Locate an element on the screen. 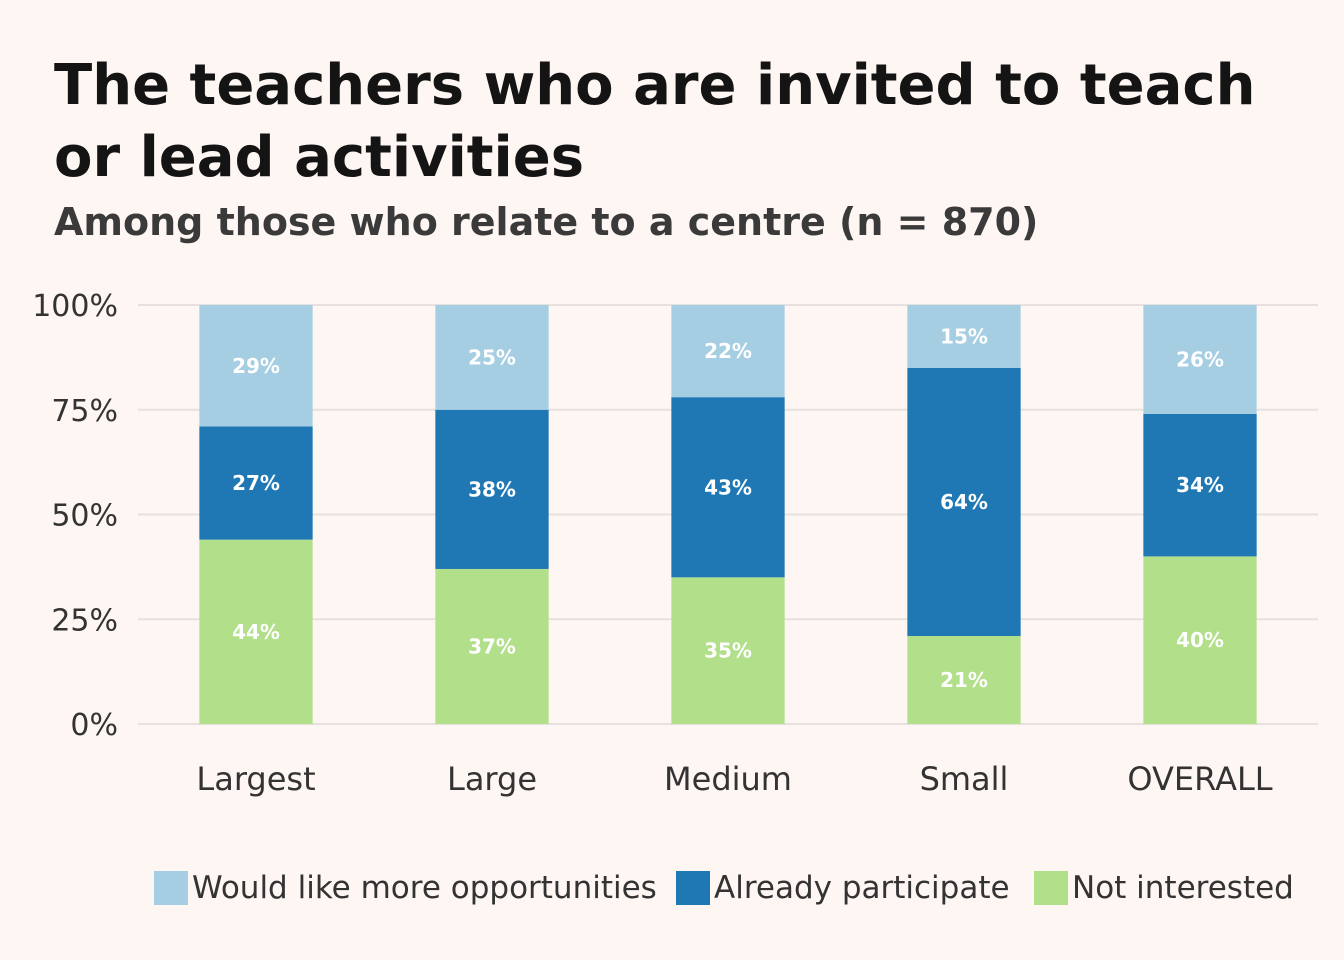 The height and width of the screenshot is (960, 1344). data-label: 40% is located at coordinates (1200, 640).